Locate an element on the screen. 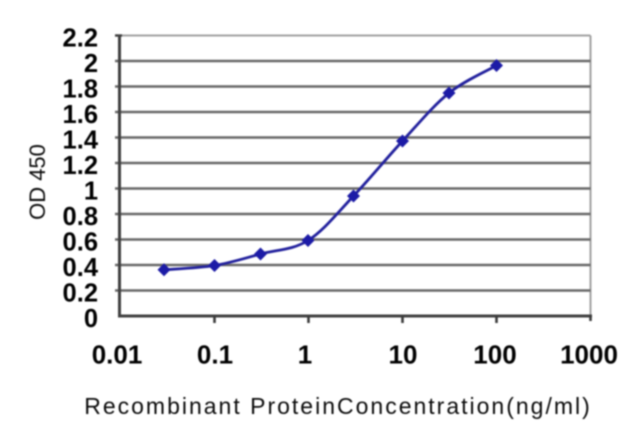 This screenshot has width=640, height=427. svg-text: 0 is located at coordinates (91, 319).